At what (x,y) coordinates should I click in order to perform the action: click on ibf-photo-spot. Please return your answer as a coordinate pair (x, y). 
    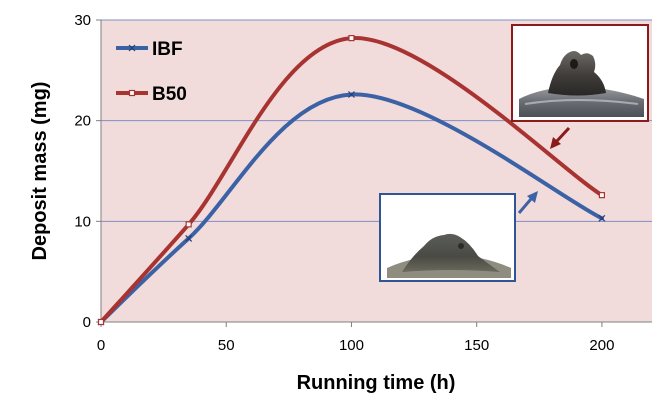
    Looking at the image, I should click on (461, 246).